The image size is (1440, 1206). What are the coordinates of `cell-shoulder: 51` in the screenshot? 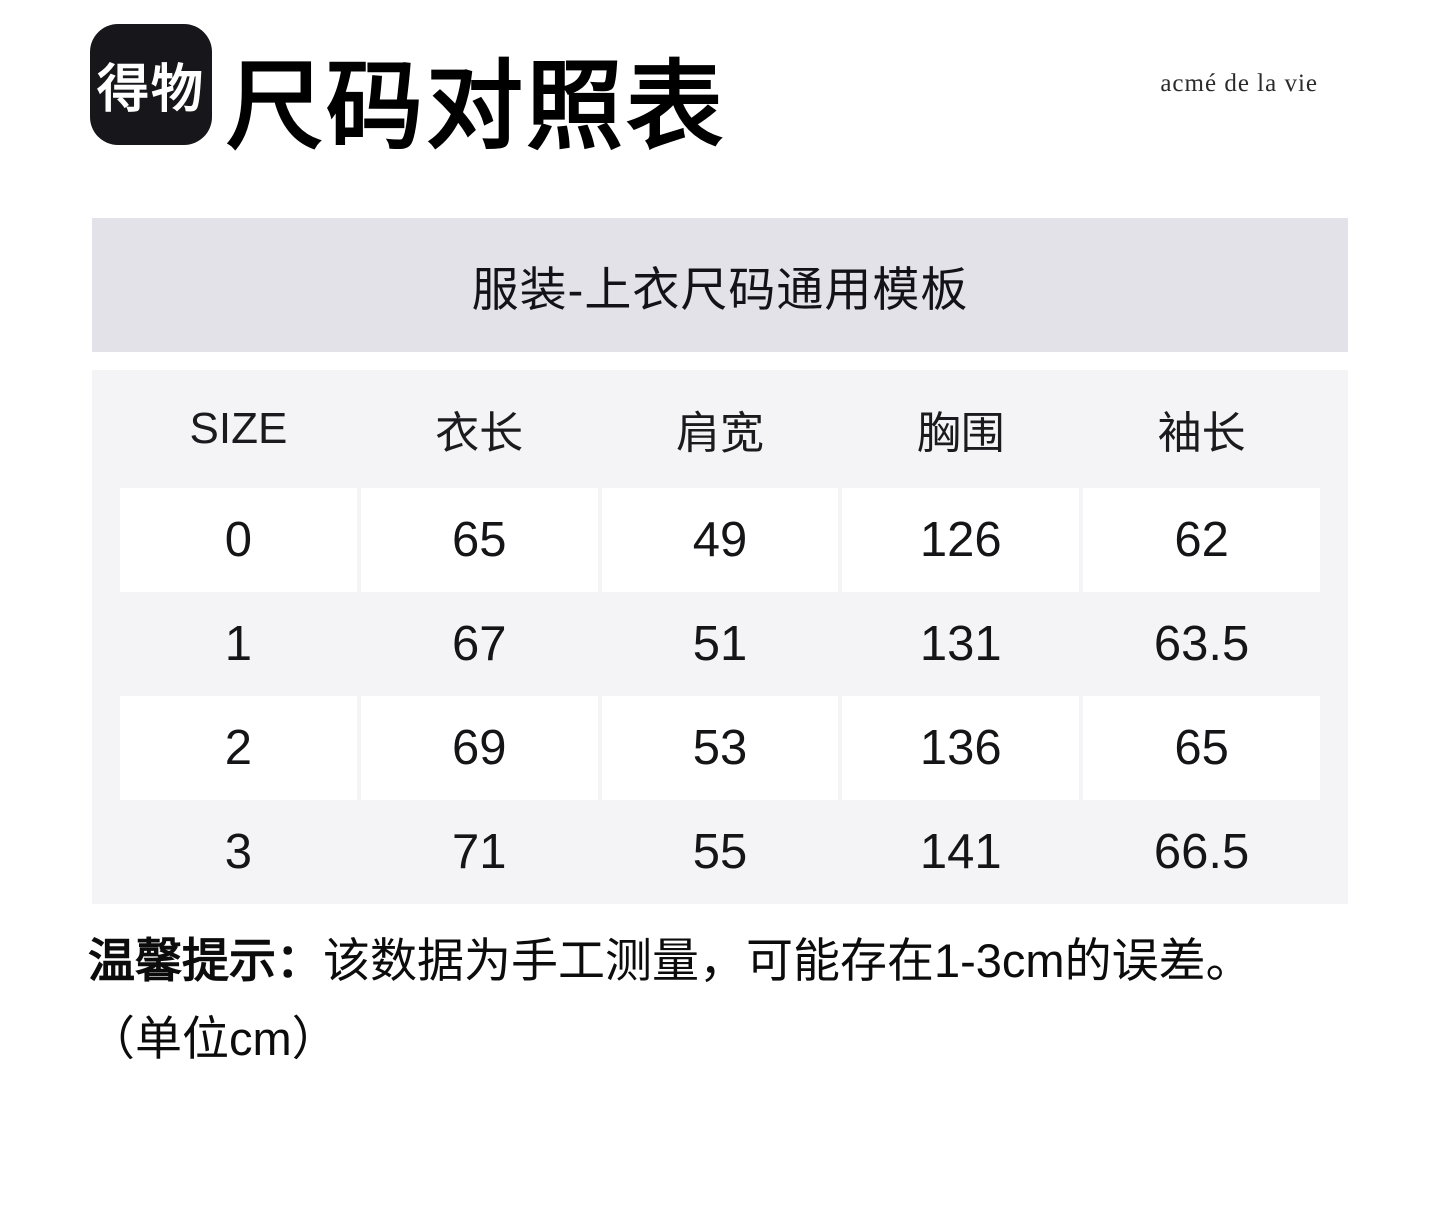 It's located at (720, 644).